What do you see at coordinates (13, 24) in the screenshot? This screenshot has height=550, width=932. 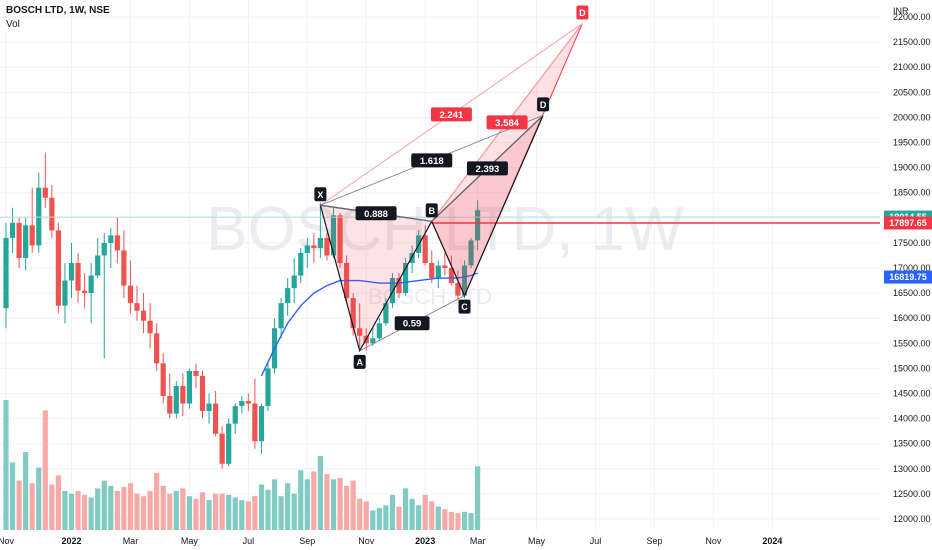 I see `volume-label: Vol` at bounding box center [13, 24].